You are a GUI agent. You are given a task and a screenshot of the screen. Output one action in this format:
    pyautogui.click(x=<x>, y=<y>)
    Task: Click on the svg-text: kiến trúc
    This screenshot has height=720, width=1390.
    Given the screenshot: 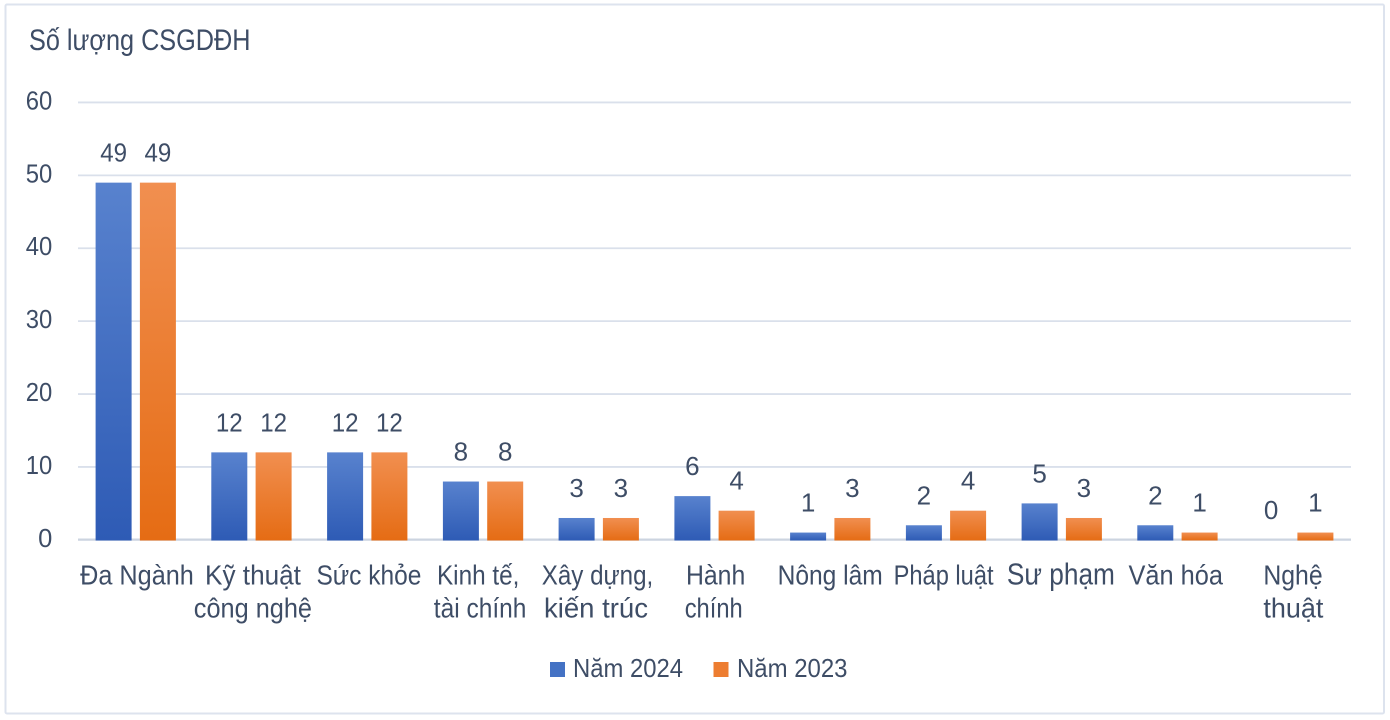 What is the action you would take?
    pyautogui.click(x=596, y=608)
    